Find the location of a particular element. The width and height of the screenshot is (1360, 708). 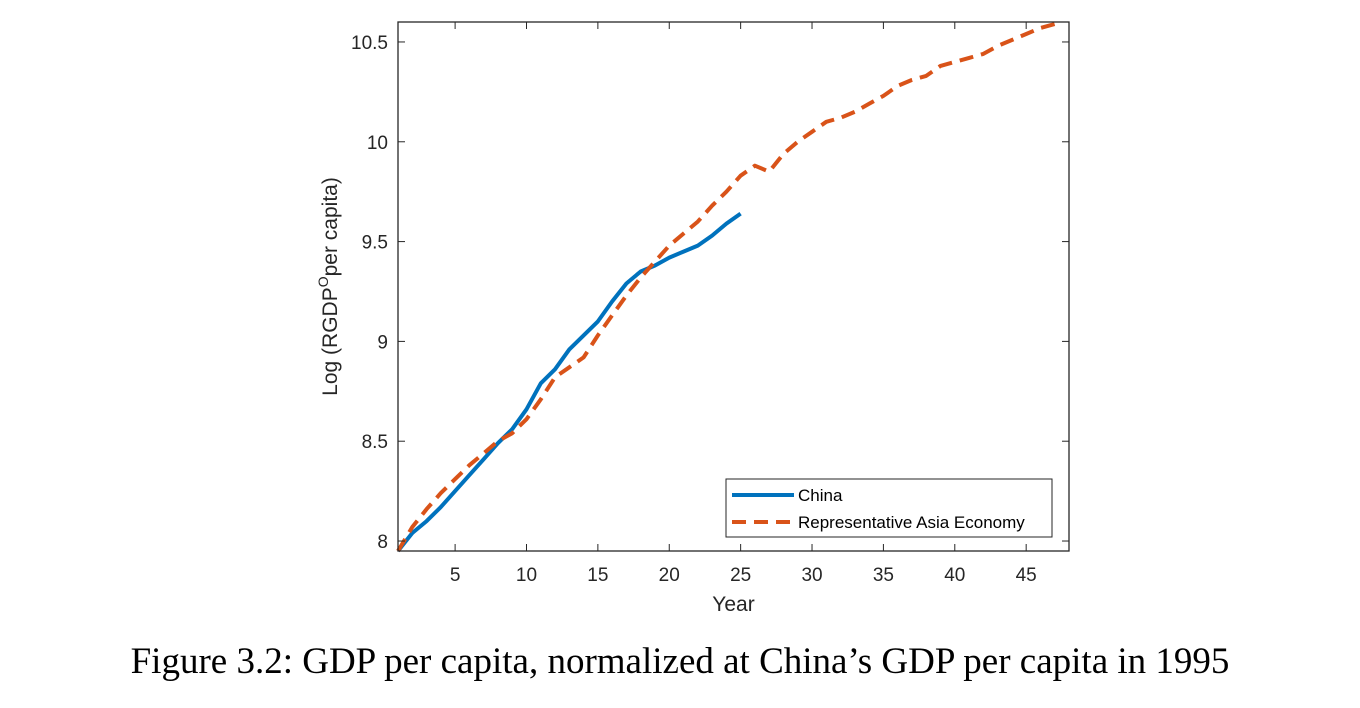

y-axis-label-suffix: per capita) is located at coordinates (330, 226).